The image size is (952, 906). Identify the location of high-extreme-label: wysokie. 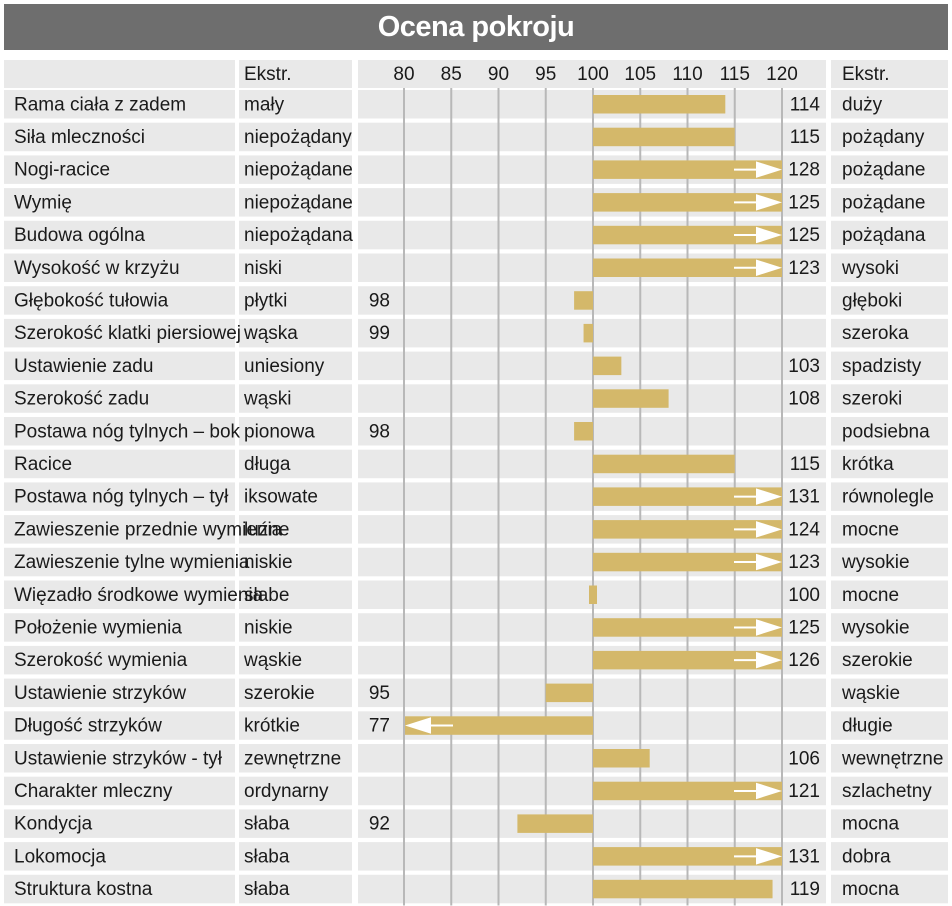
(875, 627).